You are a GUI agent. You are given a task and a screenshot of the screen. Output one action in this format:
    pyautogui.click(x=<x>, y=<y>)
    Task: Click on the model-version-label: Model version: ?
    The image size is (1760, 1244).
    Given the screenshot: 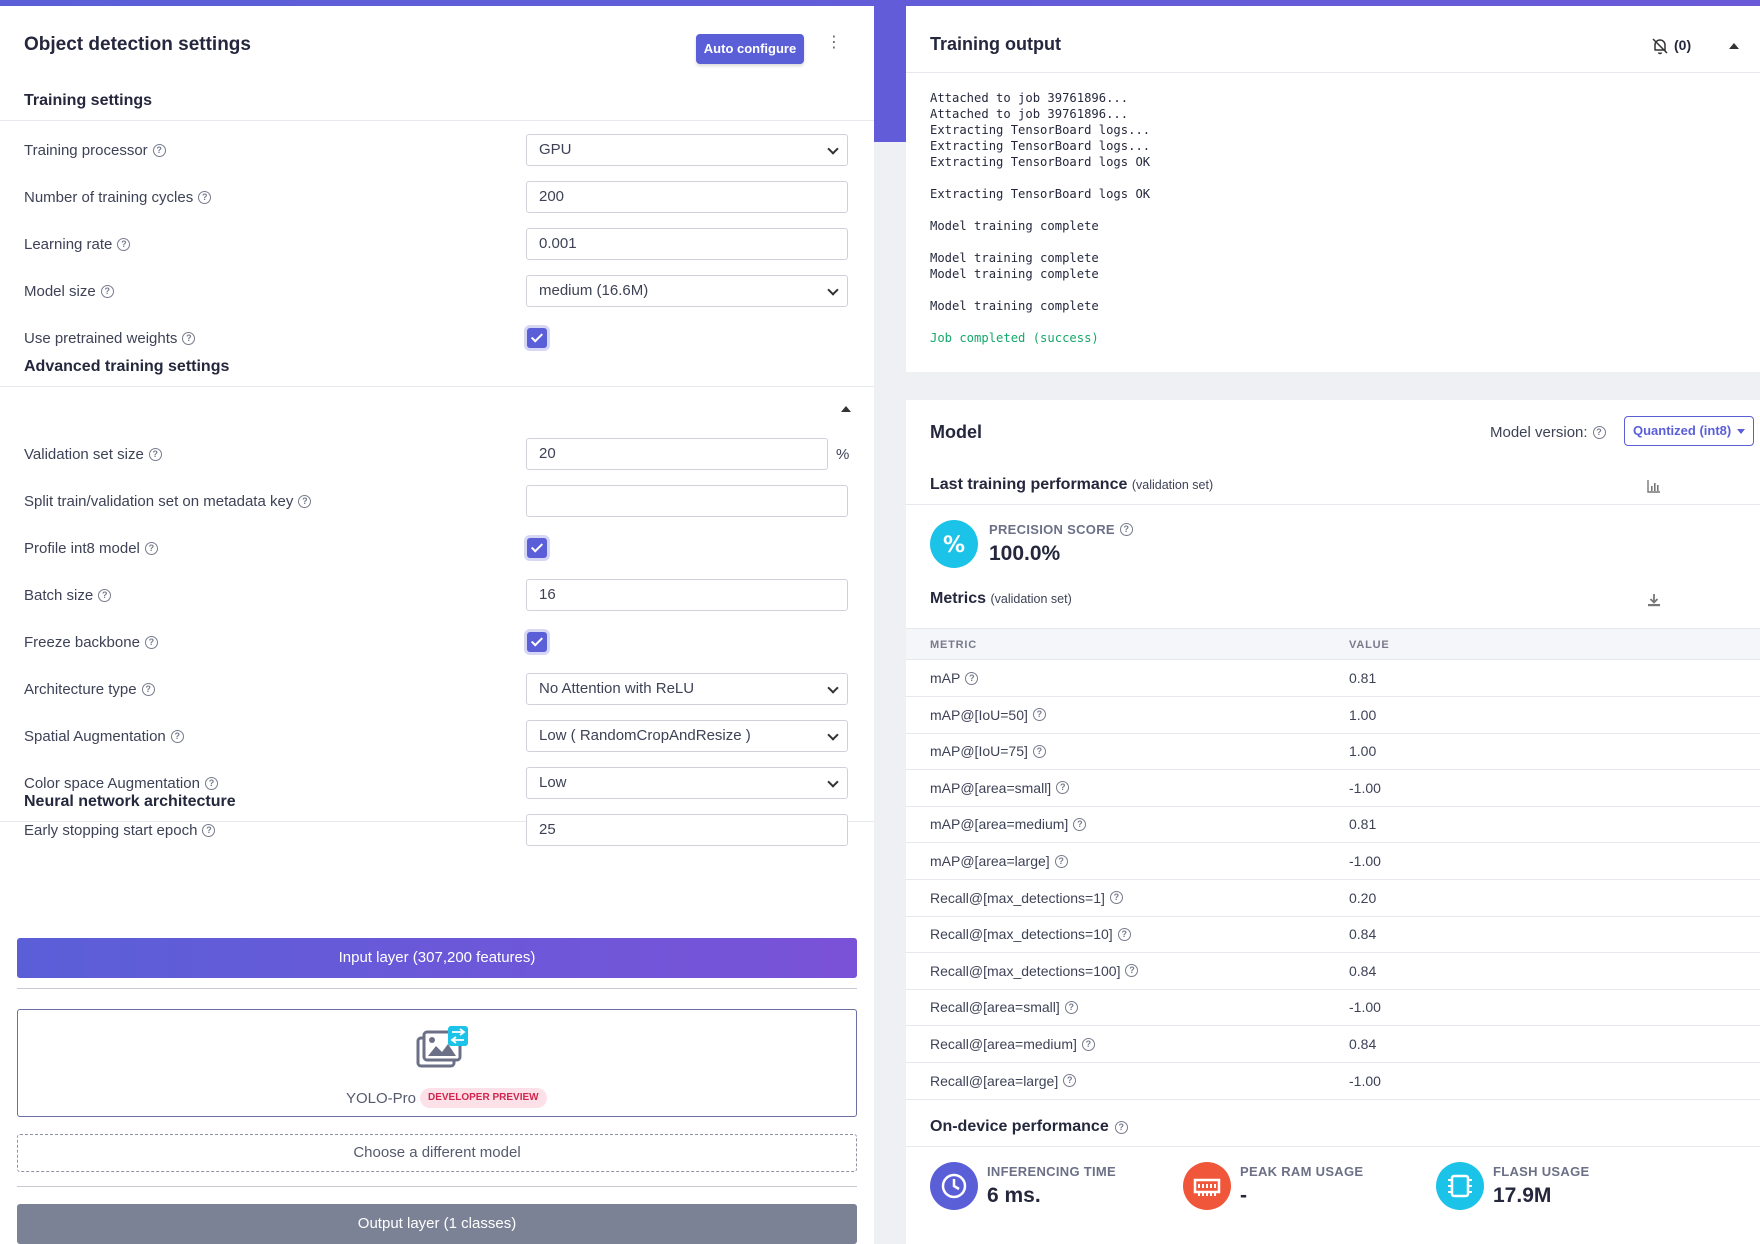 What is the action you would take?
    pyautogui.click(x=1548, y=432)
    